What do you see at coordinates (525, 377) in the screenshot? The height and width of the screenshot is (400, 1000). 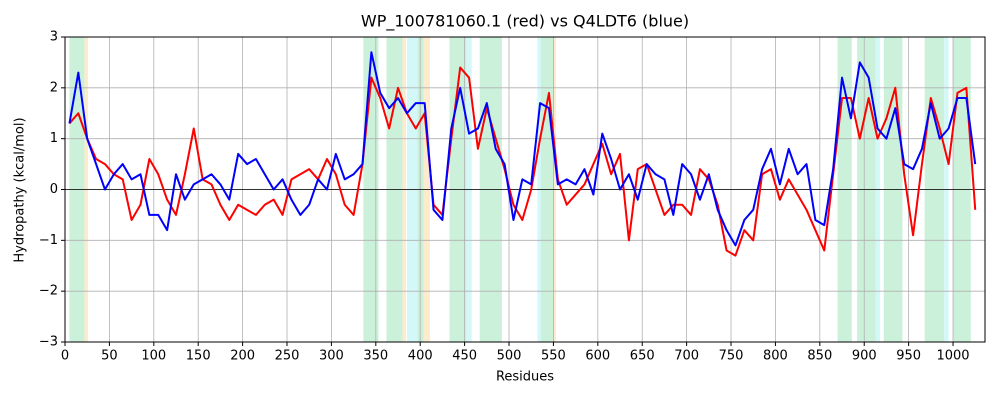 I see `x-axis-label: Residues` at bounding box center [525, 377].